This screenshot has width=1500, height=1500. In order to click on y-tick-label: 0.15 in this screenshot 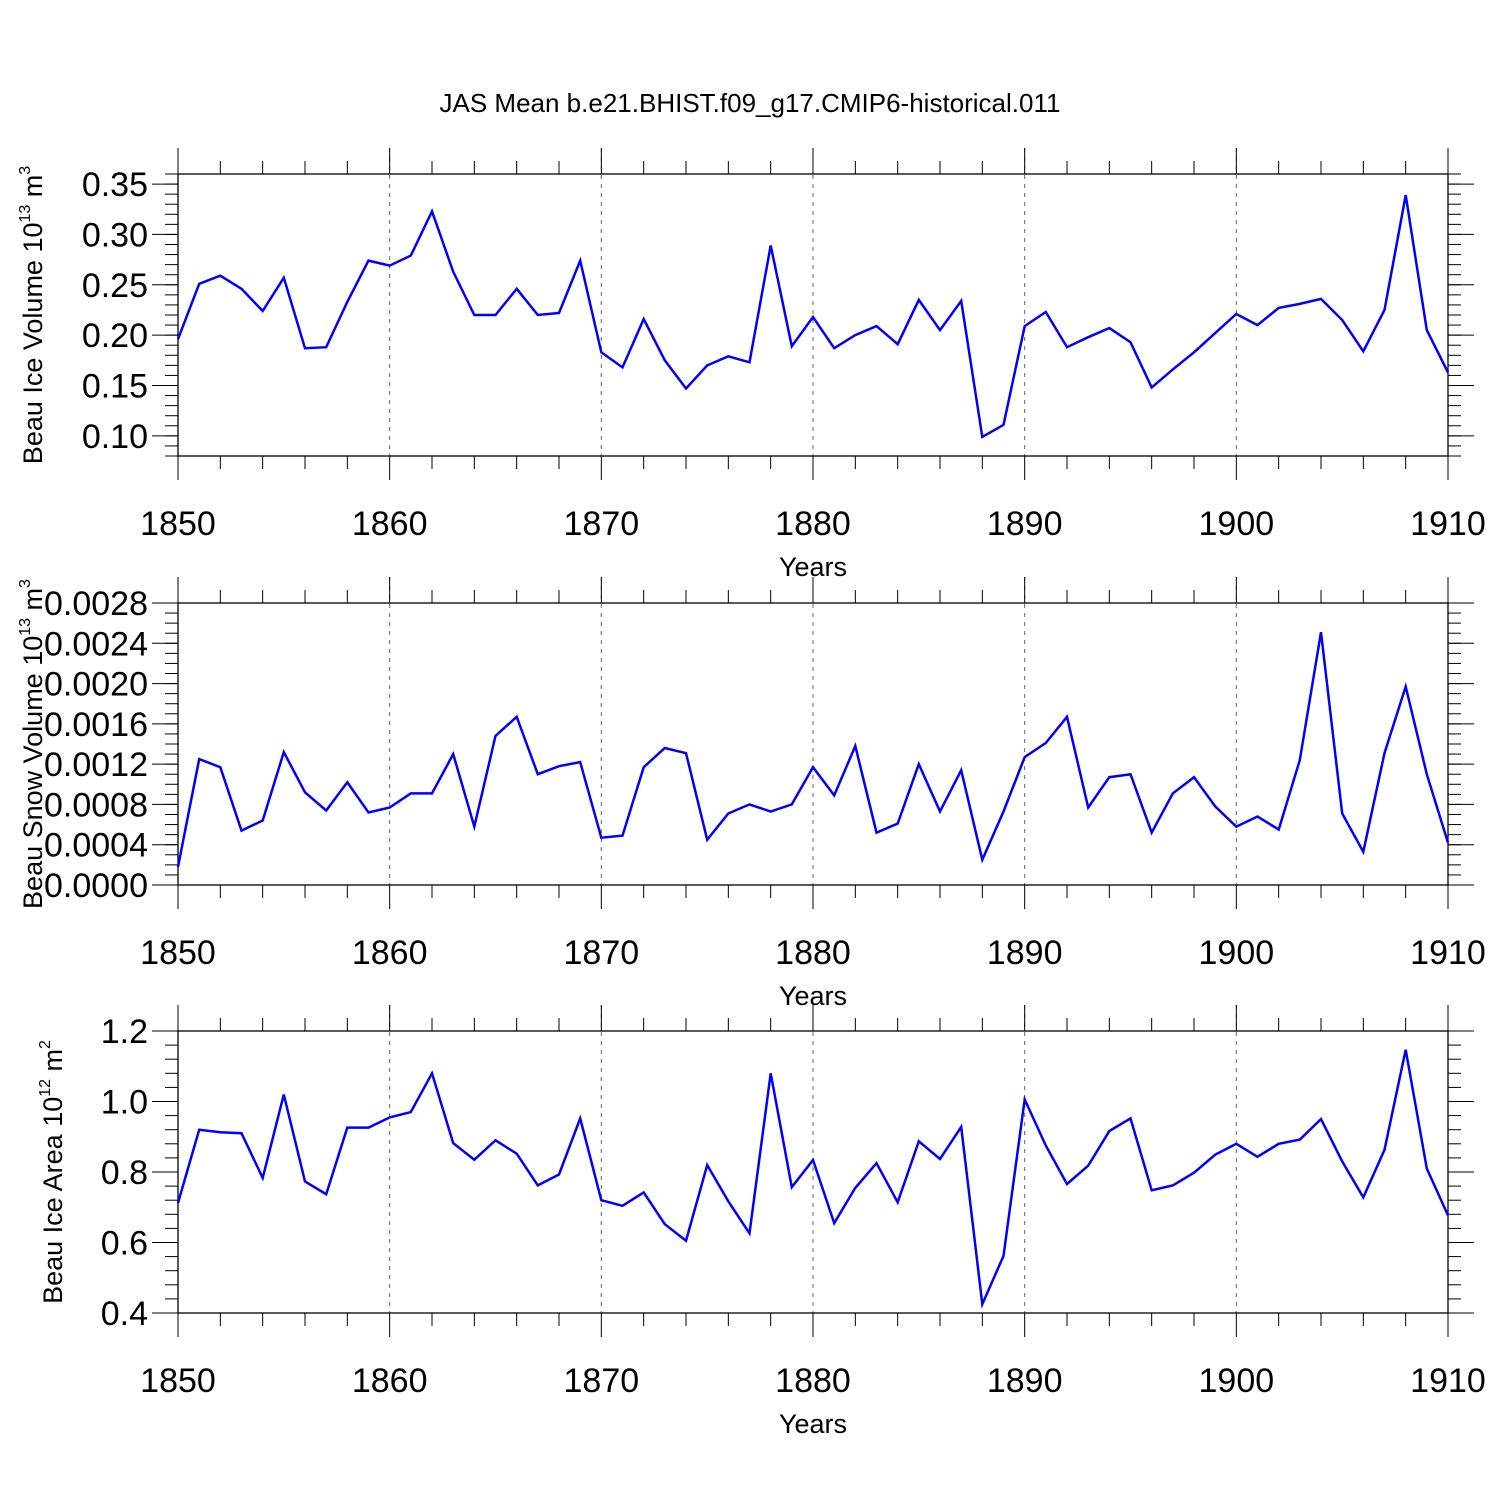, I will do `click(115, 387)`.